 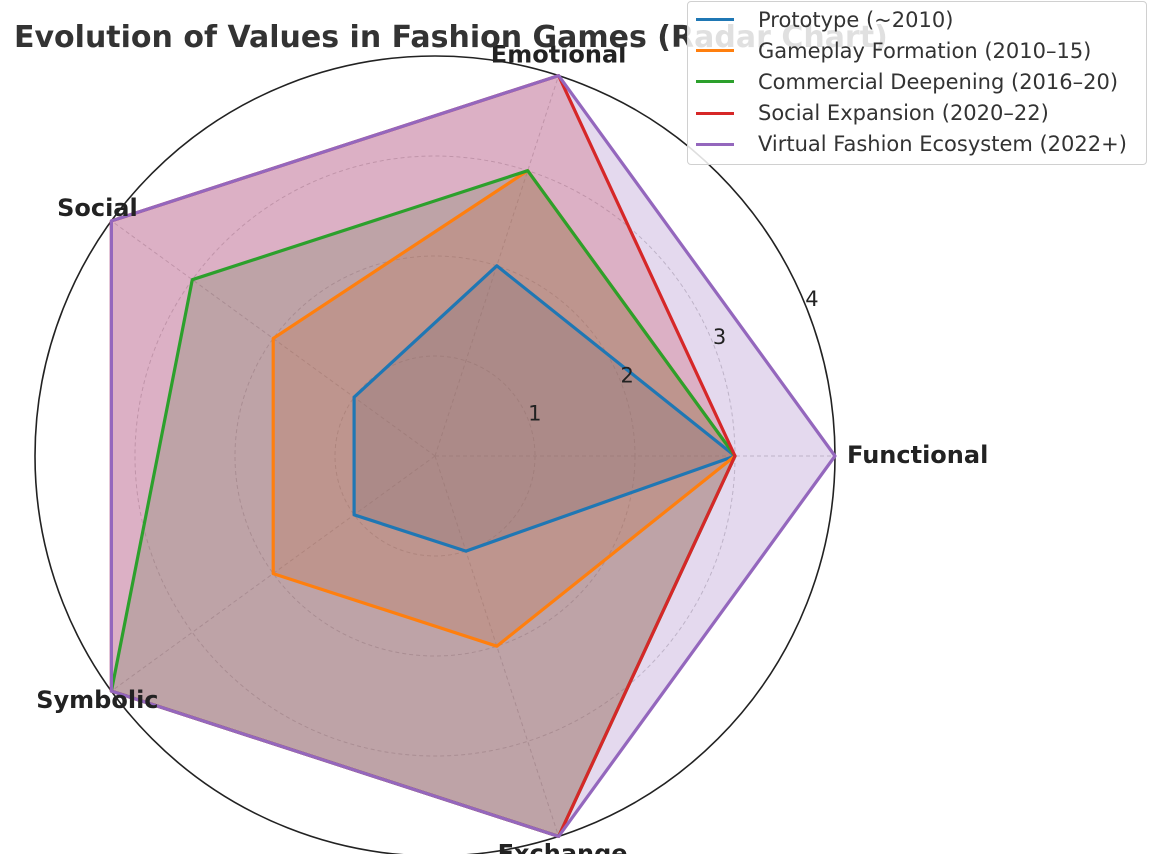 What do you see at coordinates (903, 113) in the screenshot?
I see `legend-label: Social Expansion (2020–22)` at bounding box center [903, 113].